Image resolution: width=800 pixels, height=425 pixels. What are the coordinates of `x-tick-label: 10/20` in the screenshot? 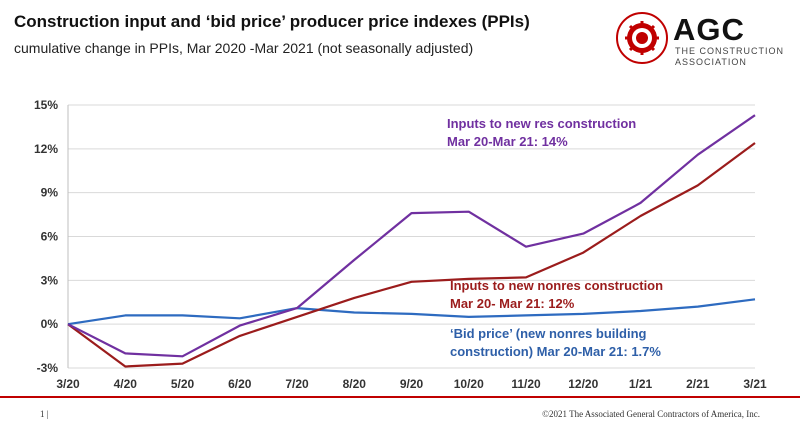 It's located at (469, 384).